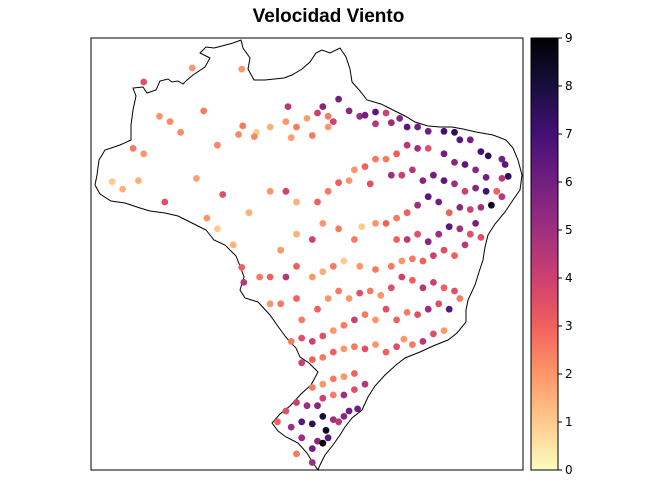 The height and width of the screenshot is (495, 657). I want to click on colorbar-tick-label: 7, so click(569, 134).